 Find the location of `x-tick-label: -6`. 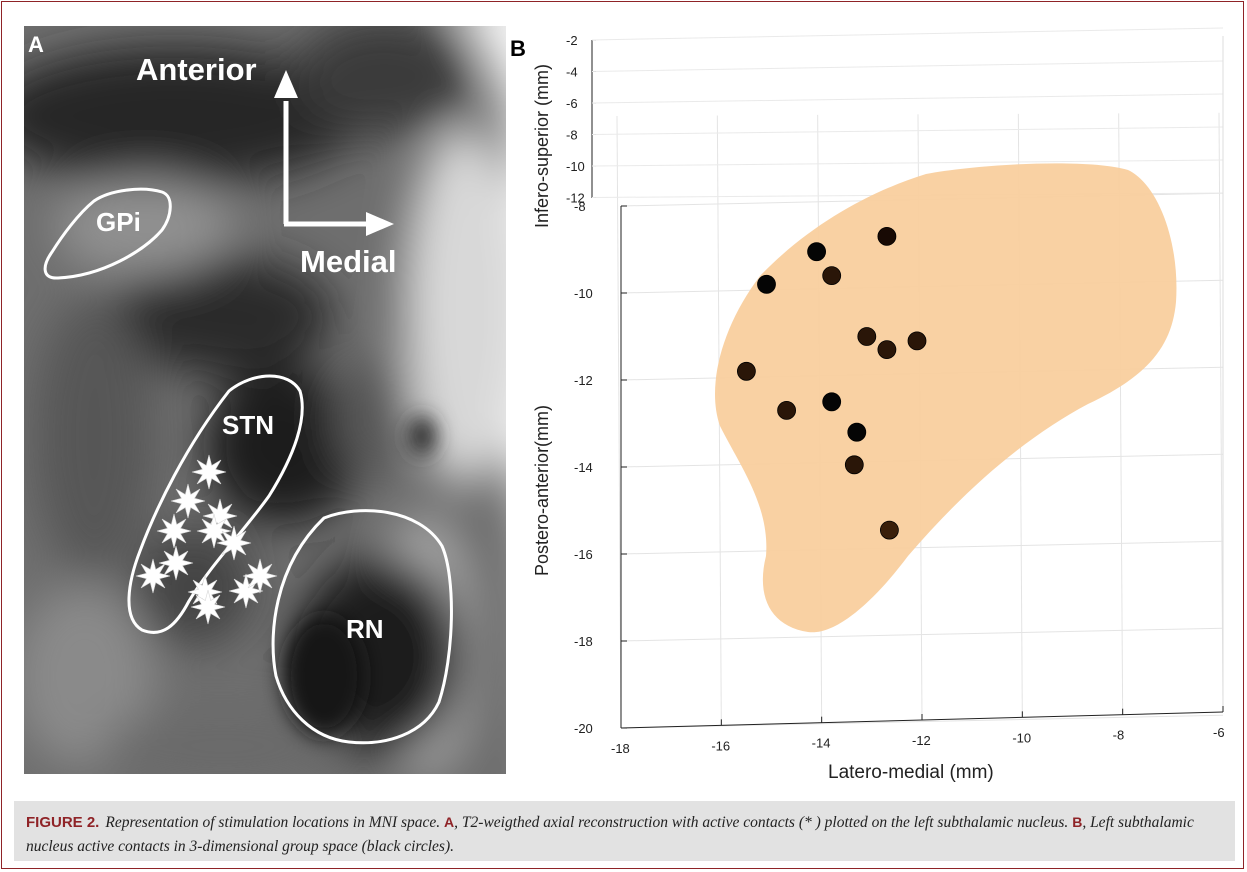

x-tick-label: -6 is located at coordinates (1219, 732).